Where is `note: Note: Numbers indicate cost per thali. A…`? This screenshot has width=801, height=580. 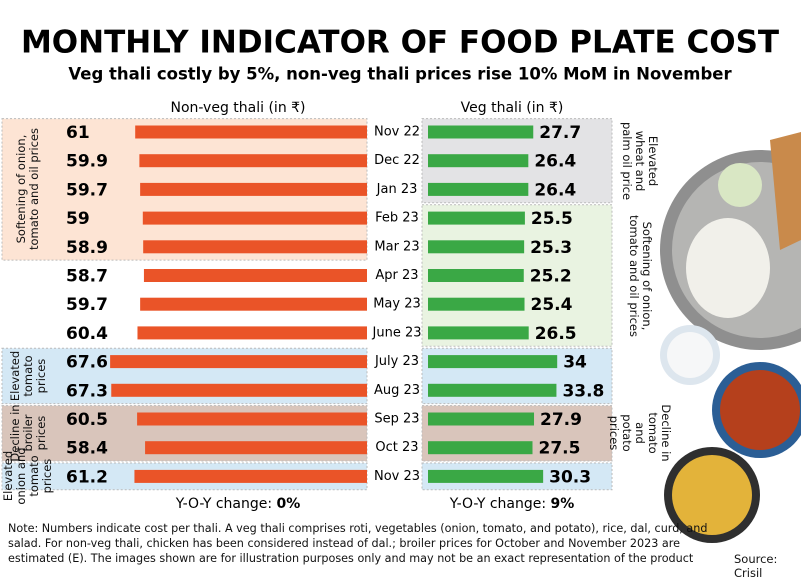
note: Note: Numbers indicate cost per thali. A… is located at coordinates (358, 543).